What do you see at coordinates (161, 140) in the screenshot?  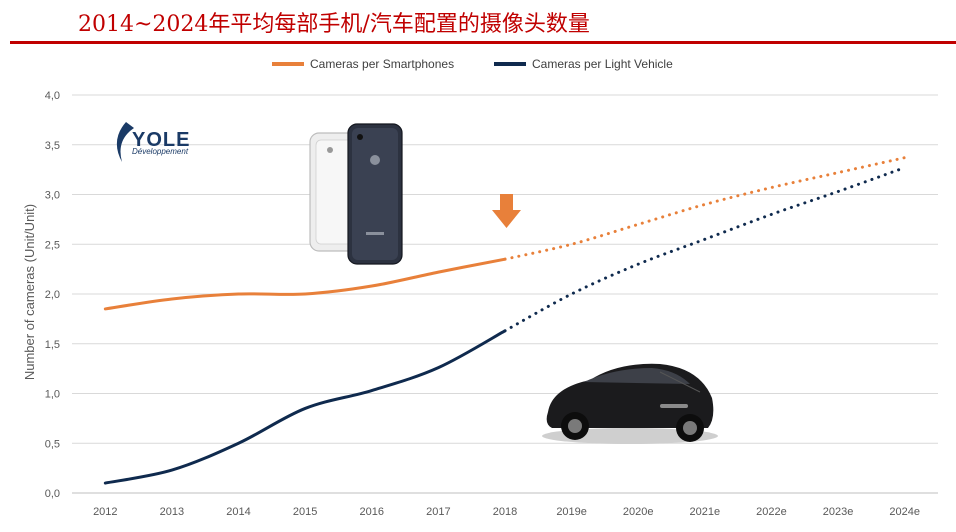 I see `logo-wordmark: YOLE` at bounding box center [161, 140].